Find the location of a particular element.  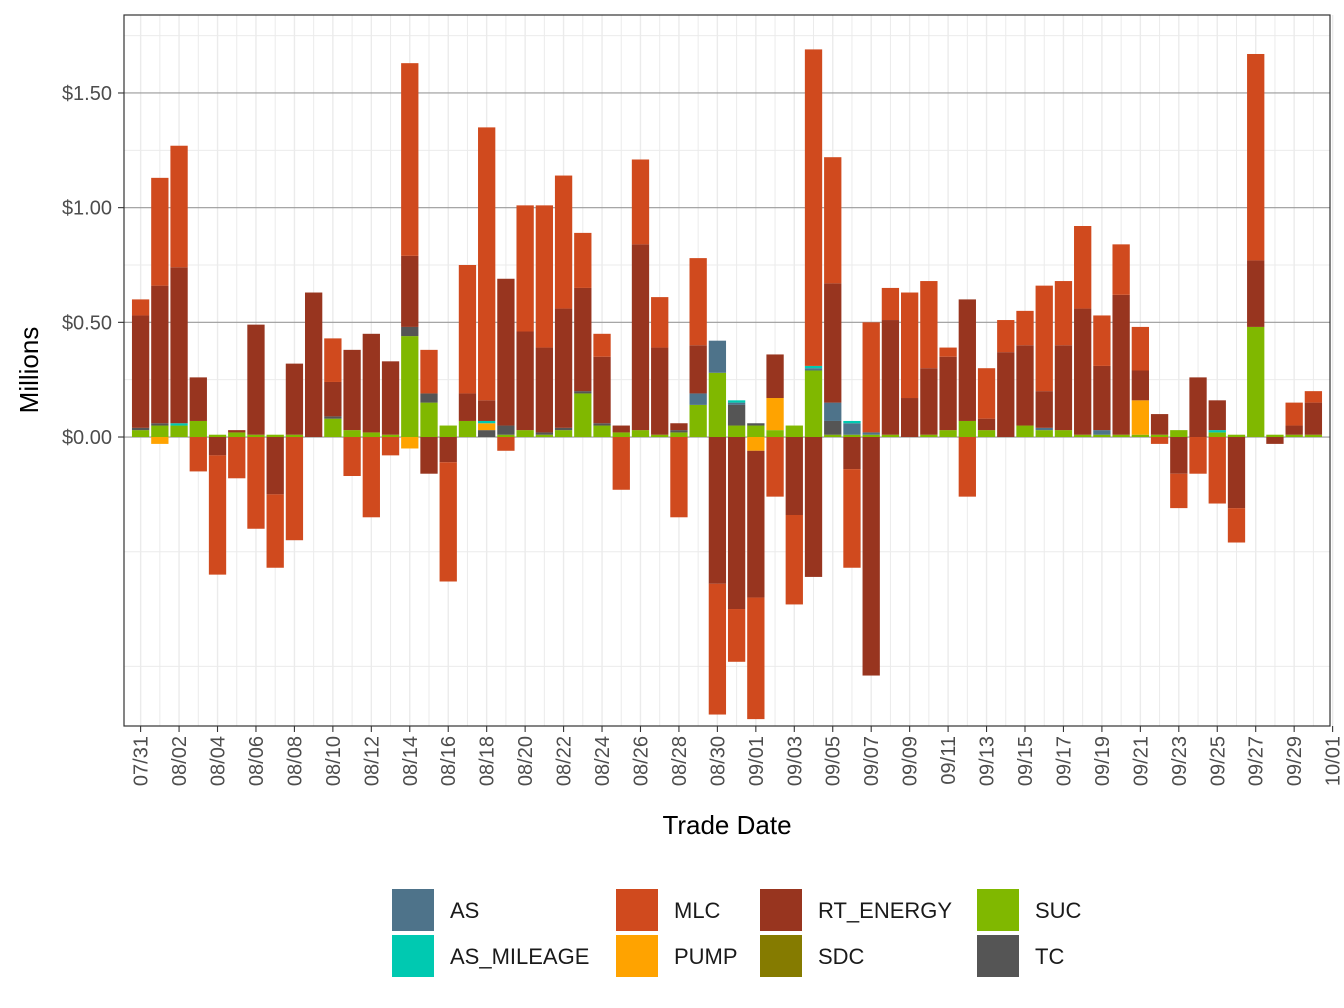

x-tick-label: 09/21 is located at coordinates (1141, 761).